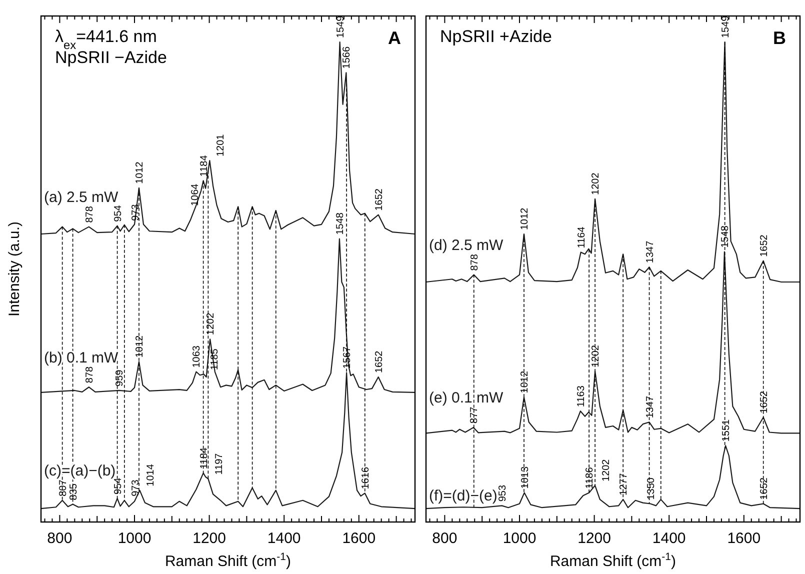  Describe the element at coordinates (474, 415) in the screenshot. I see `annotation: 877` at that location.